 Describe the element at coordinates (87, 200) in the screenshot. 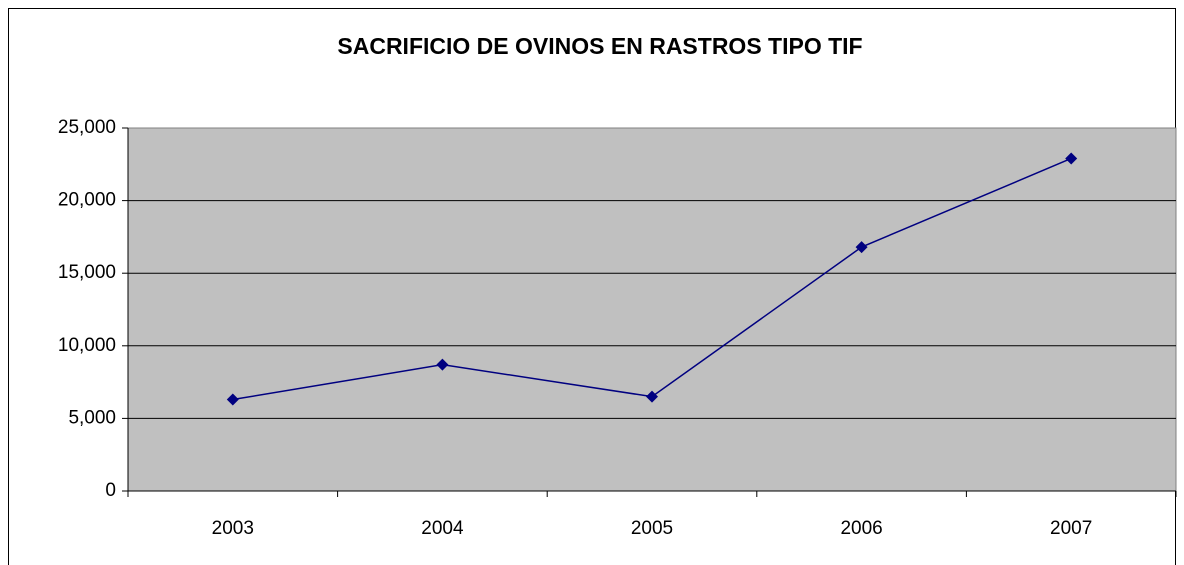

I see `y-tick-label: 20,000` at that location.